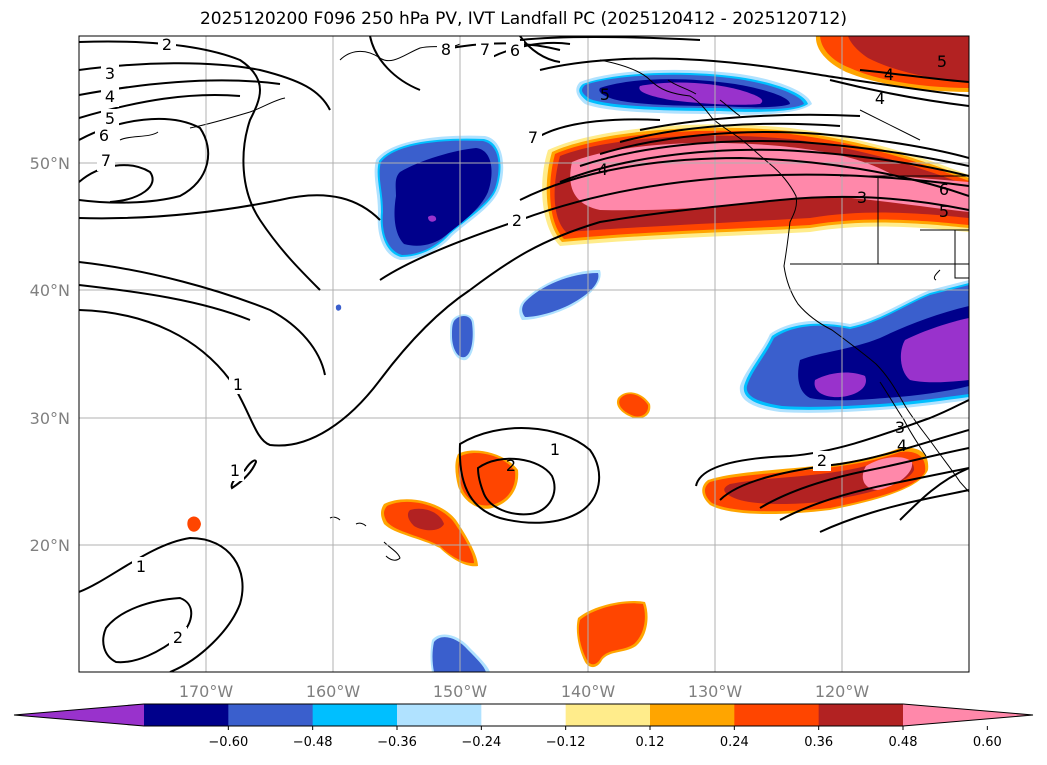  I want to click on lat-tick-label: 50°N, so click(50, 163).